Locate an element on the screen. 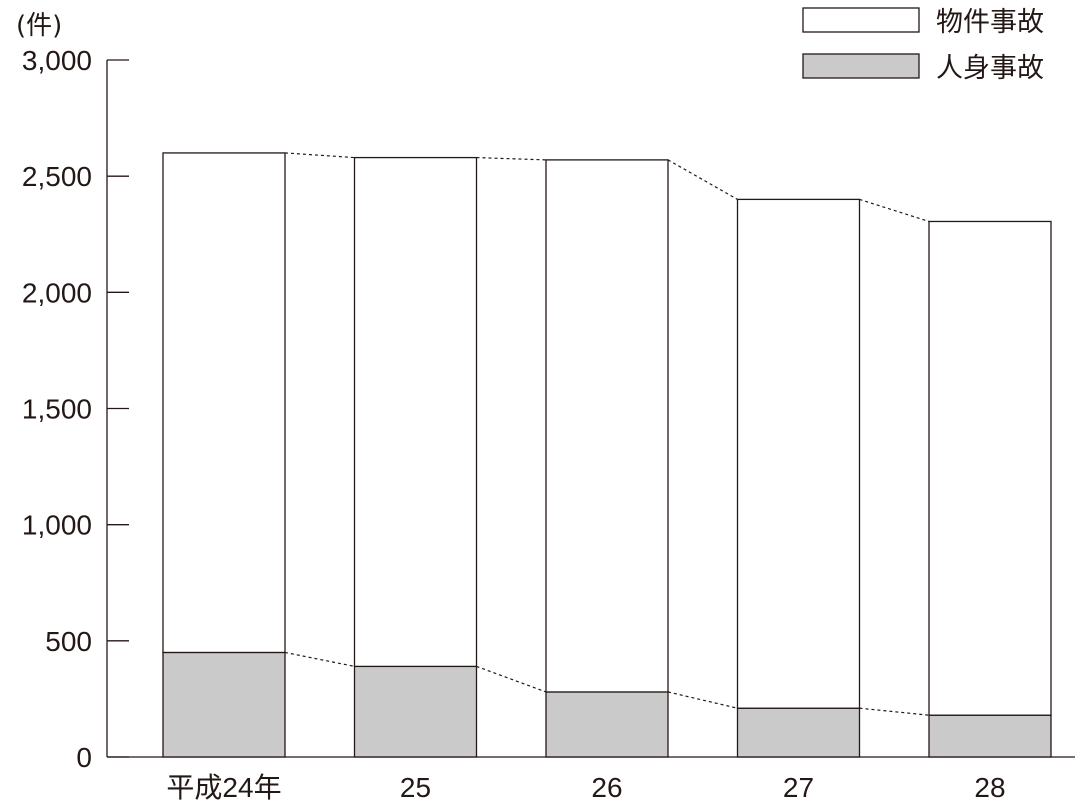 The image size is (1080, 803). x-tick-label: 28 is located at coordinates (989, 787).